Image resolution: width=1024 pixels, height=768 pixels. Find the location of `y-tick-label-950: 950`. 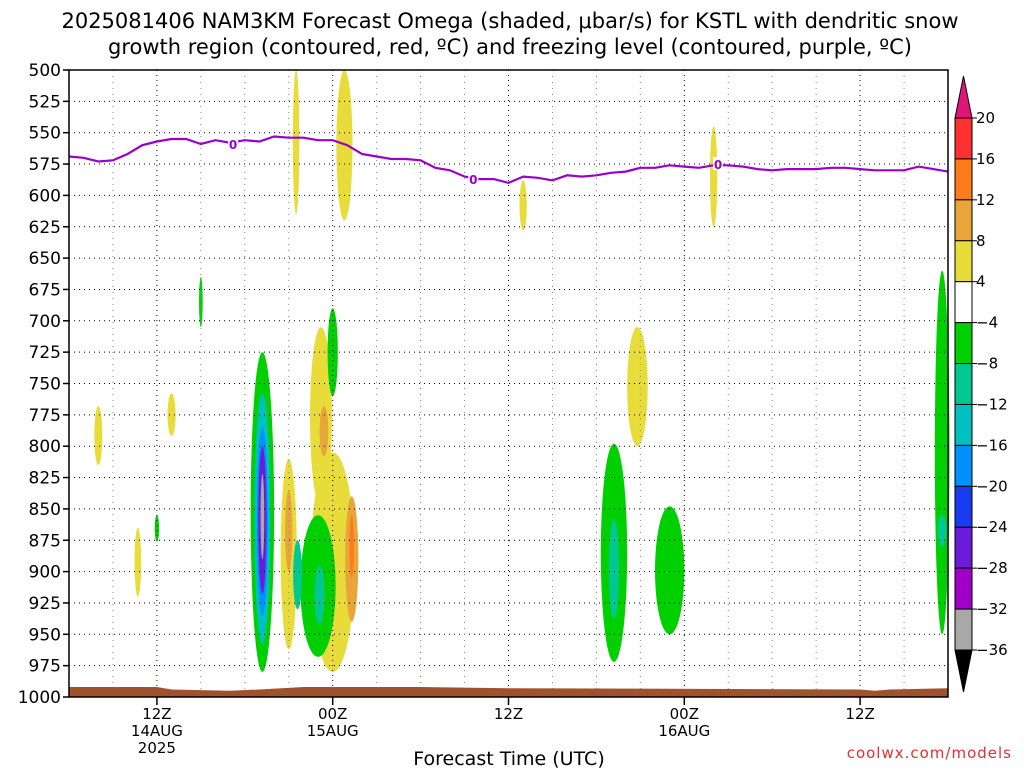

y-tick-label-950: 950 is located at coordinates (45, 635).